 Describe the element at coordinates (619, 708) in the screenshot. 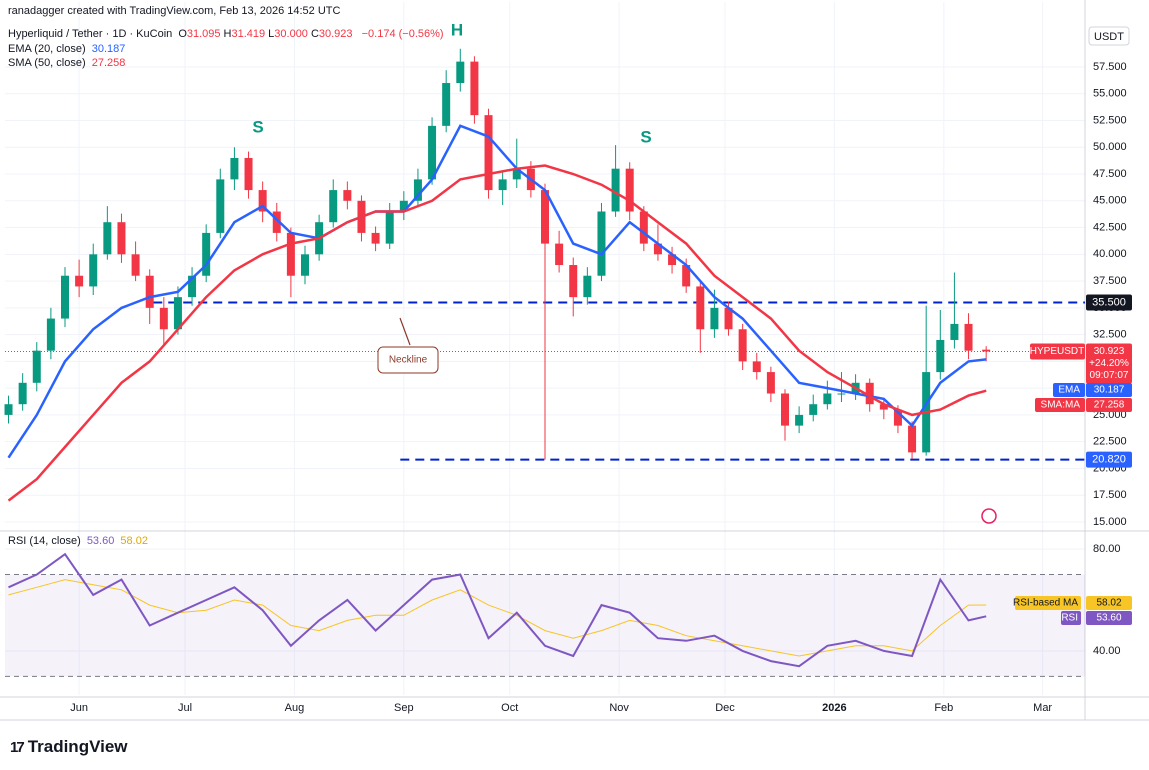

I see `x-tick-label: Nov` at that location.